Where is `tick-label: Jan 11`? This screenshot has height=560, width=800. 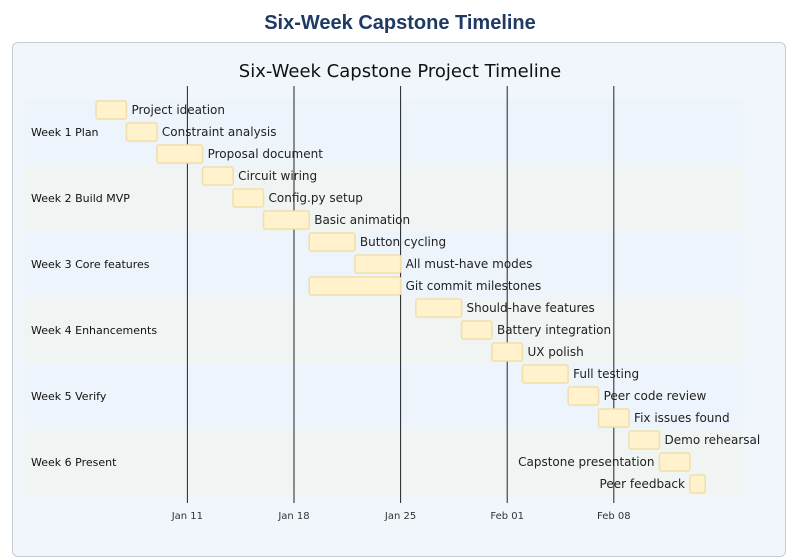
tick-label: Jan 11 is located at coordinates (187, 516).